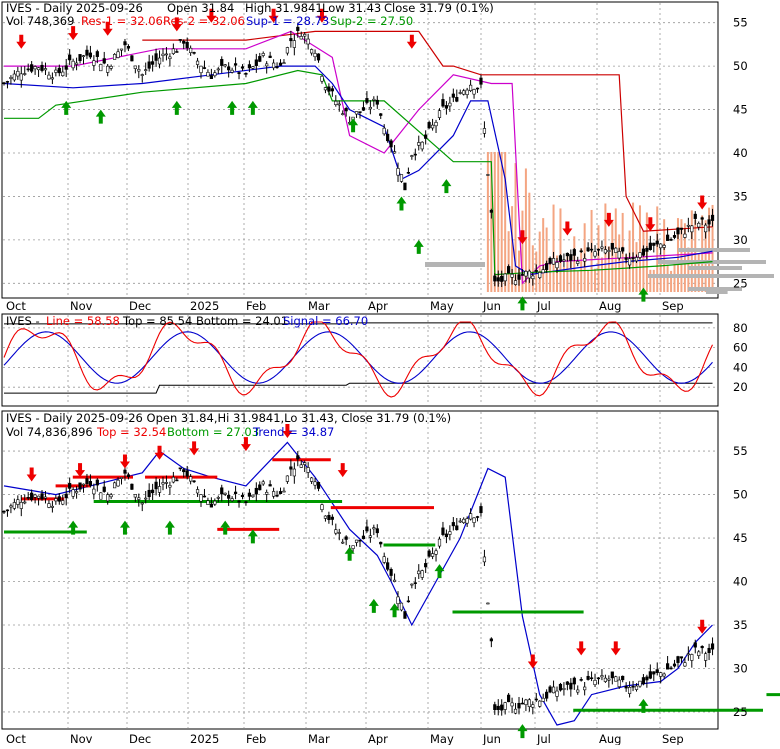 Image resolution: width=780 pixels, height=749 pixels. What do you see at coordinates (740, 367) in the screenshot?
I see `osc-y-tick-label: 40` at bounding box center [740, 367].